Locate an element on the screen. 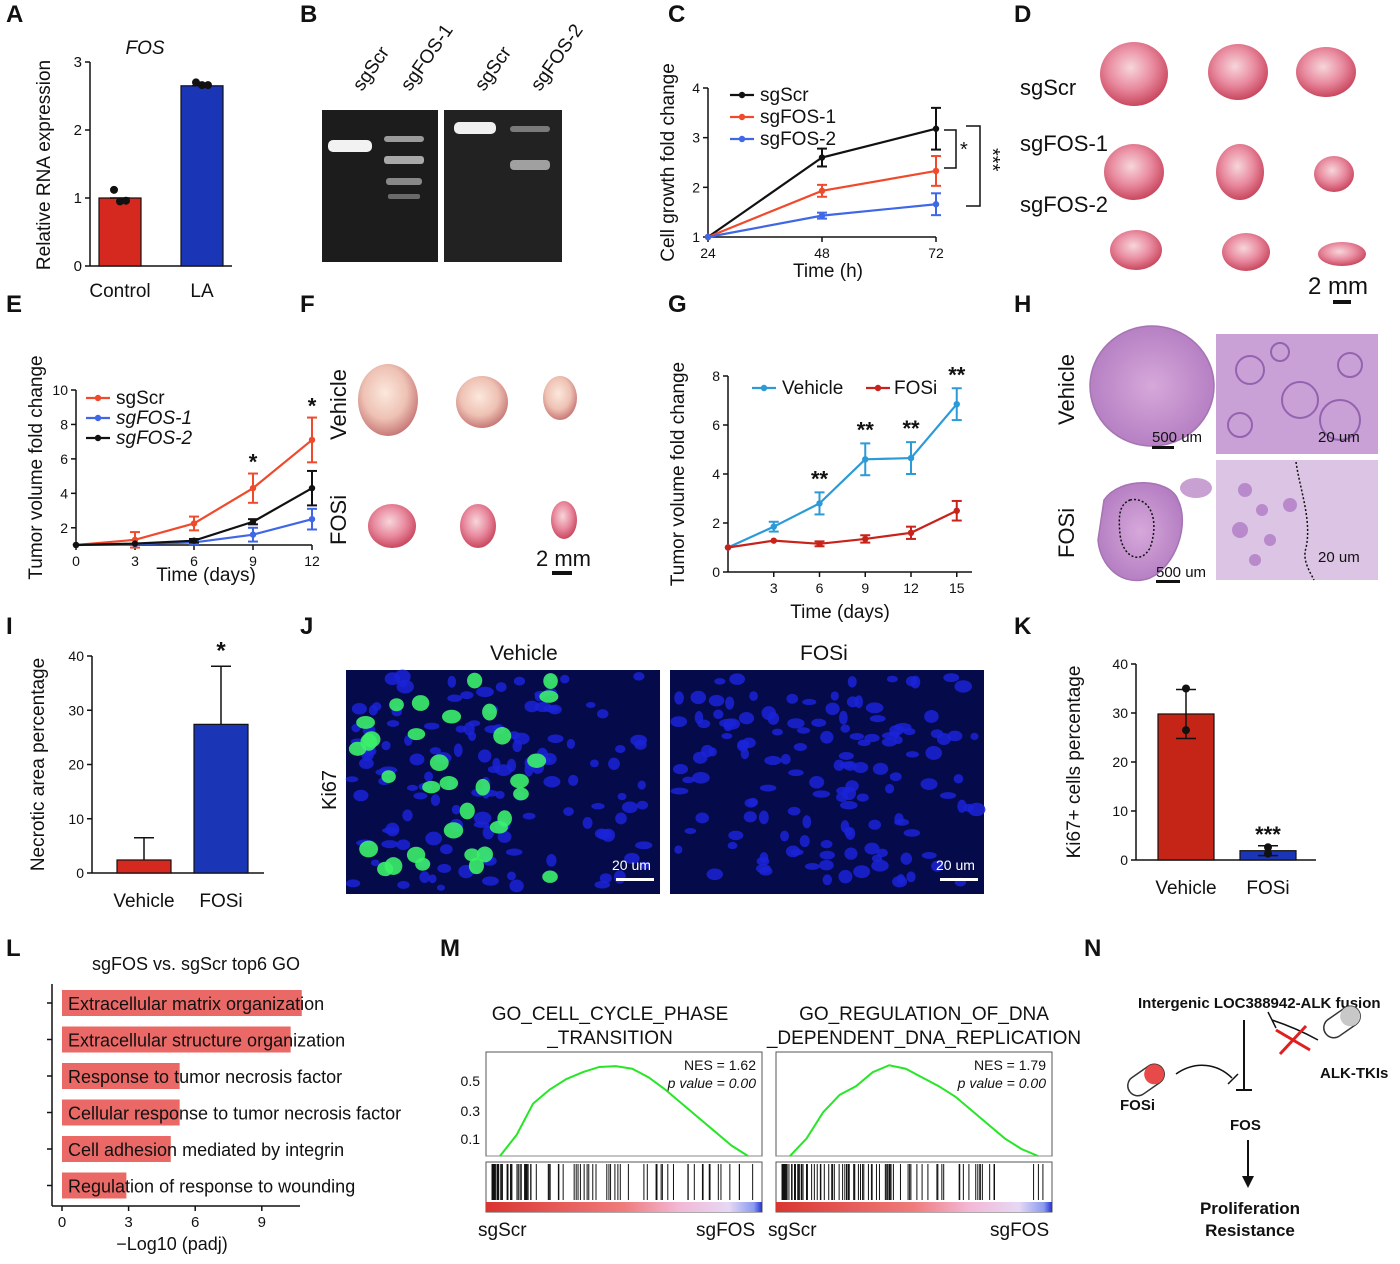 The width and height of the screenshot is (1400, 1264). gsea-nes: NES = 1.62 is located at coordinates (720, 1065).